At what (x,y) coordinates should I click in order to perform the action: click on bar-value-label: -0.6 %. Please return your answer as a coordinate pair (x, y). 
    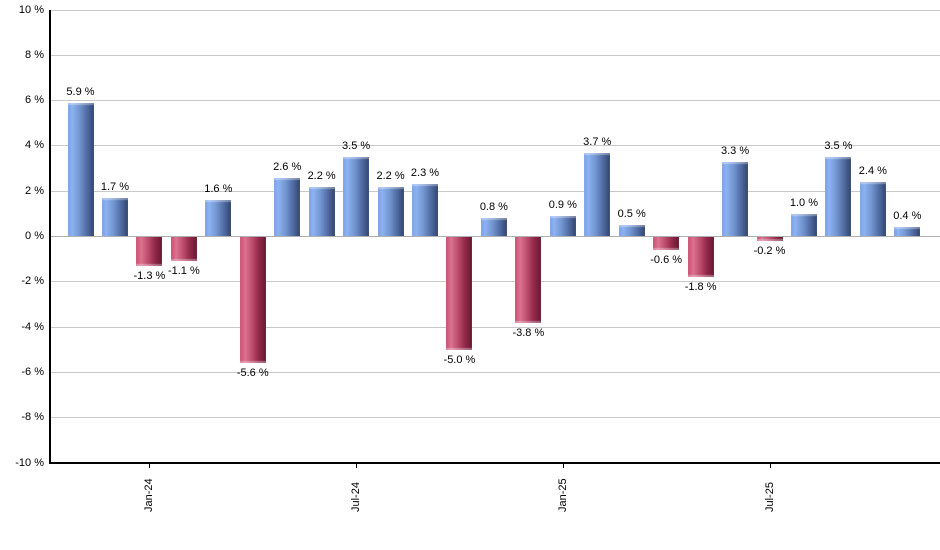
    Looking at the image, I should click on (666, 260).